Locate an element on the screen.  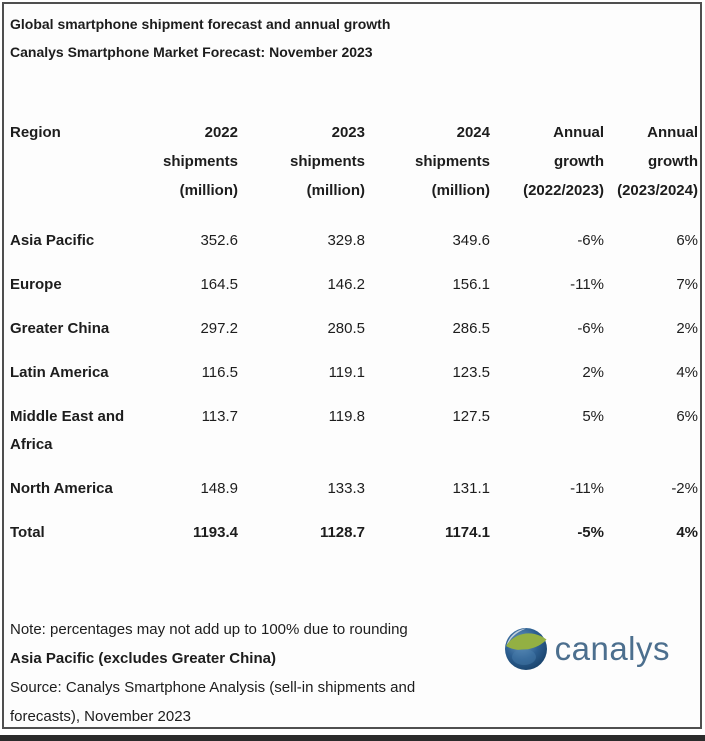
region-cell: Greater China is located at coordinates (60, 328).